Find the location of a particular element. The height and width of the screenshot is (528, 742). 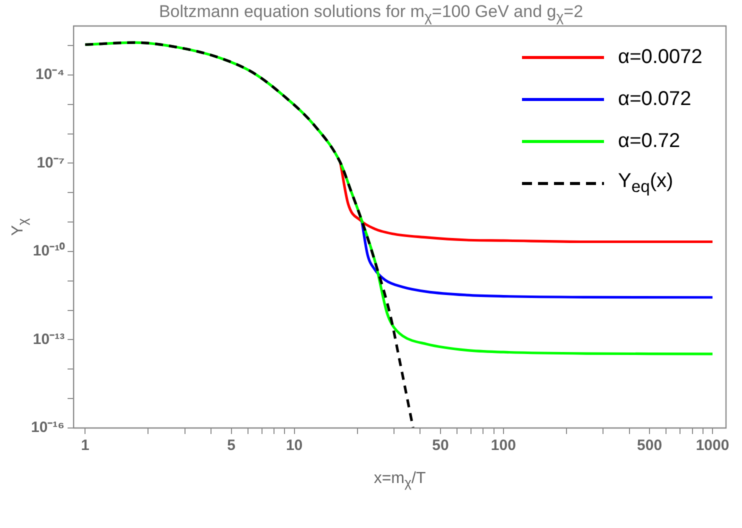

legend-label: α=0.0072 is located at coordinates (660, 57).